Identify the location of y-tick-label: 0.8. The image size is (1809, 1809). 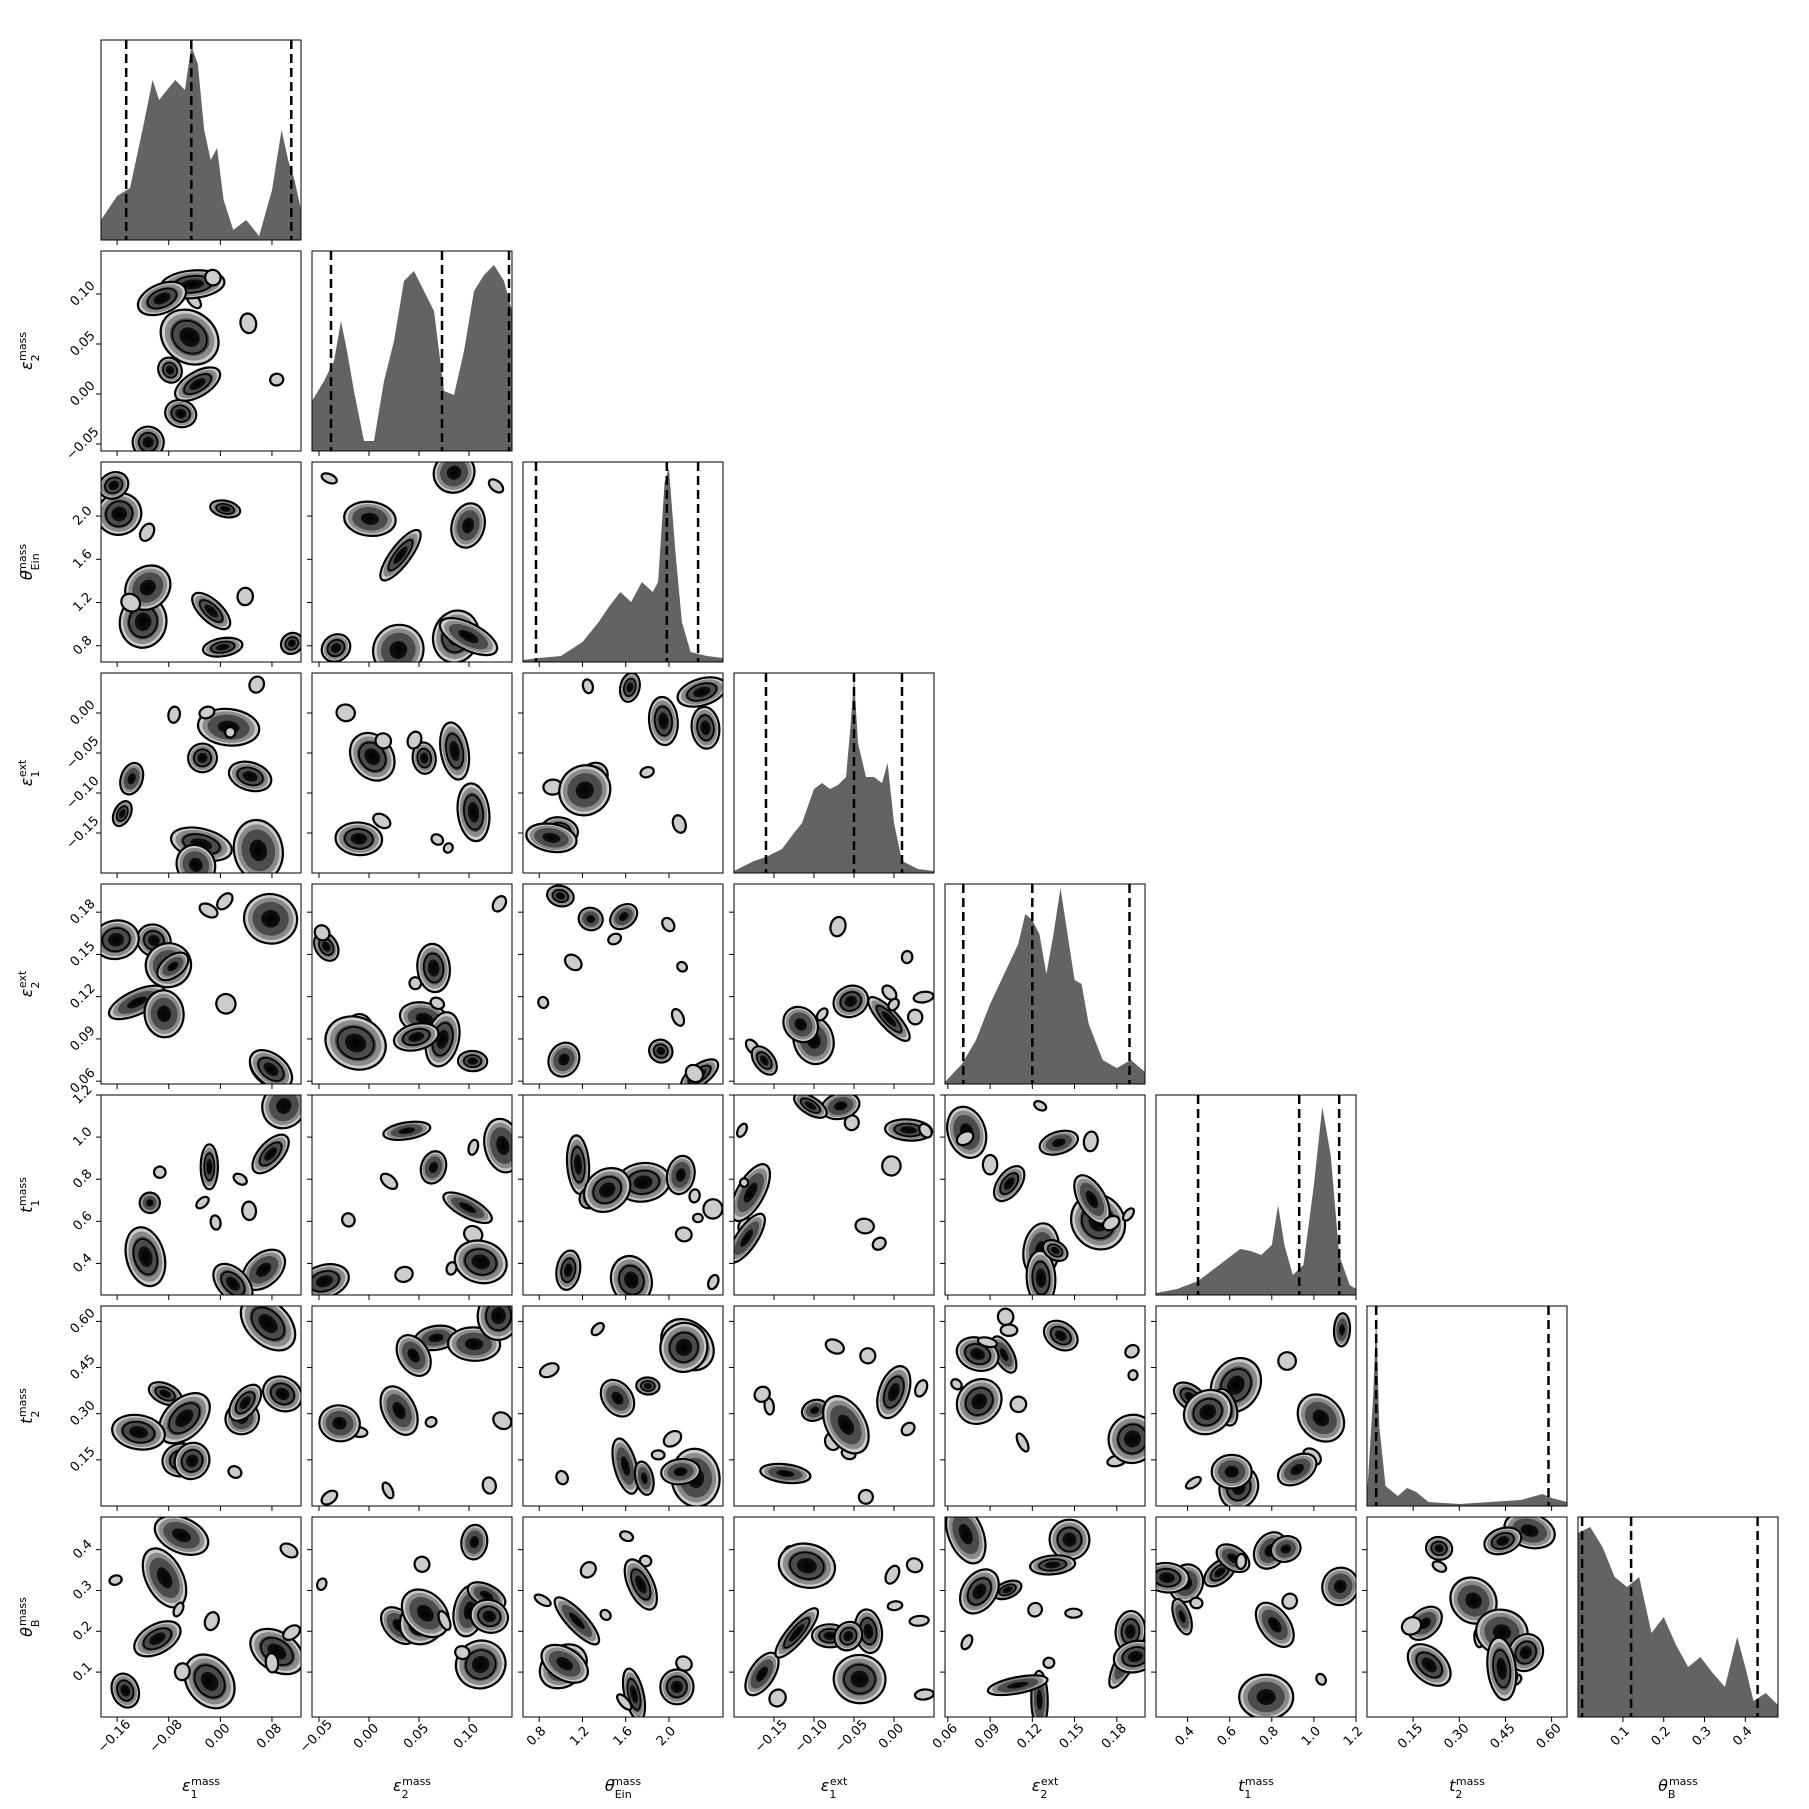
(82, 645).